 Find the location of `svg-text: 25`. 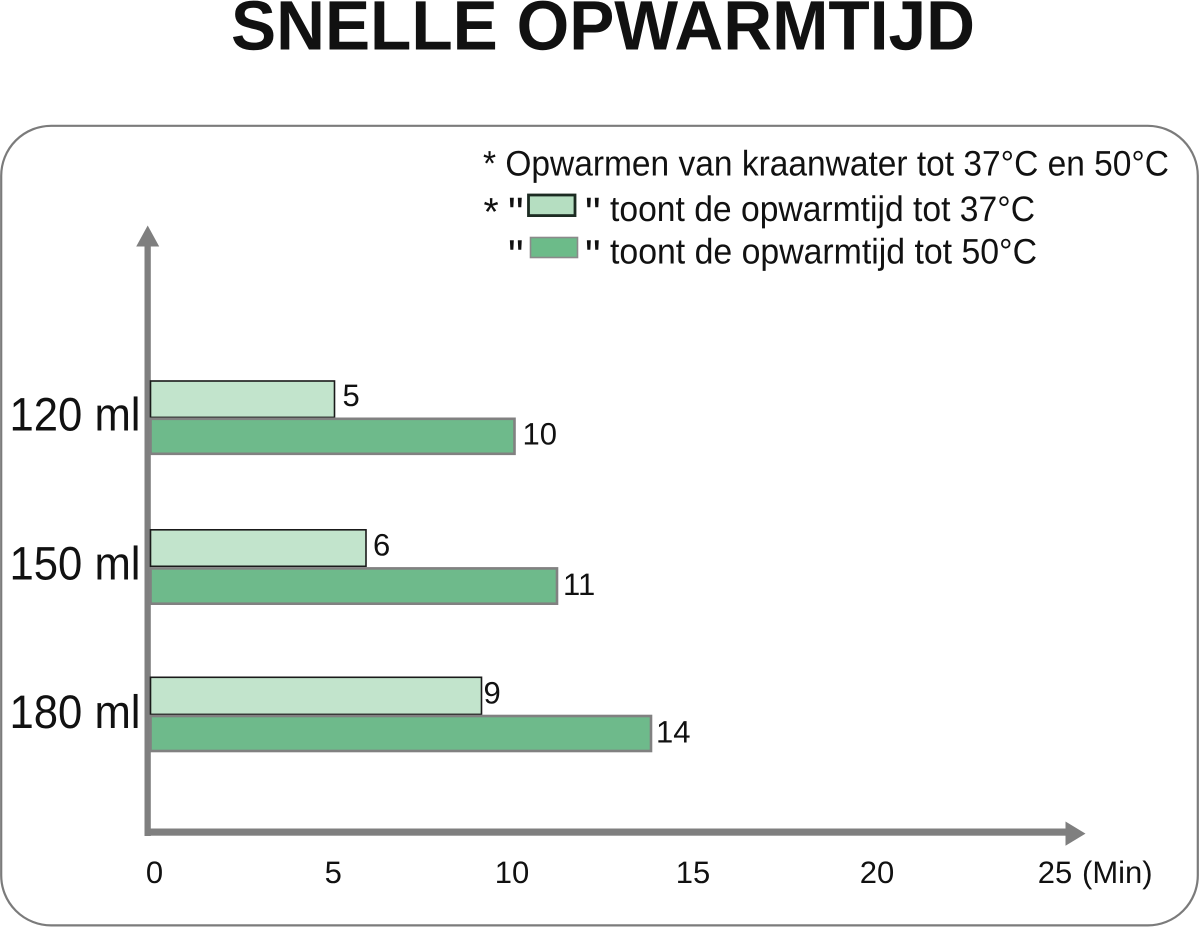

svg-text: 25 is located at coordinates (1055, 872).